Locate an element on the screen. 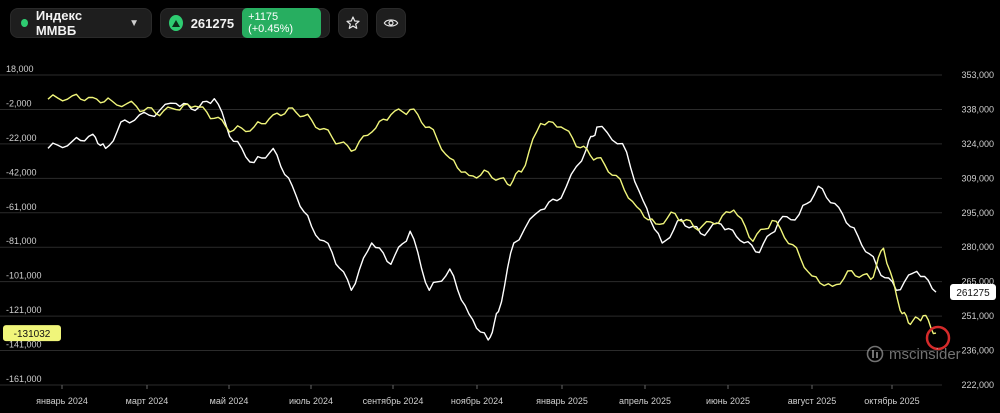  current-price: 261275 is located at coordinates (212, 23).